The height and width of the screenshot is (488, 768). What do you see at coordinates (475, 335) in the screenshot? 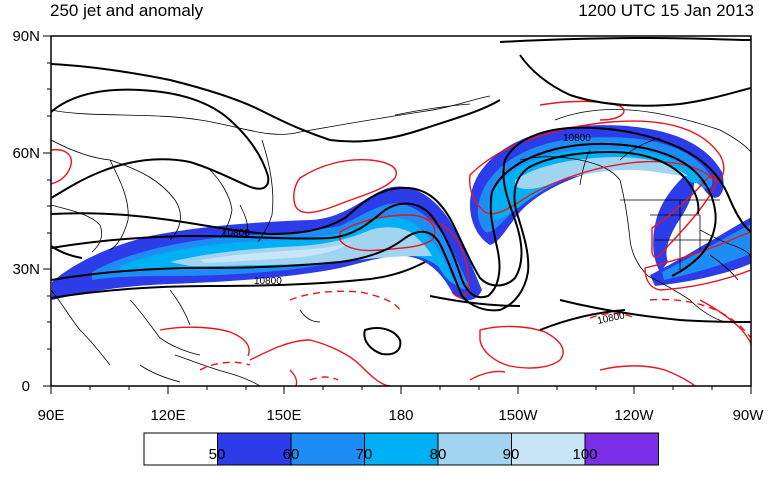
I see `negative-anomaly-contours` at bounding box center [475, 335].